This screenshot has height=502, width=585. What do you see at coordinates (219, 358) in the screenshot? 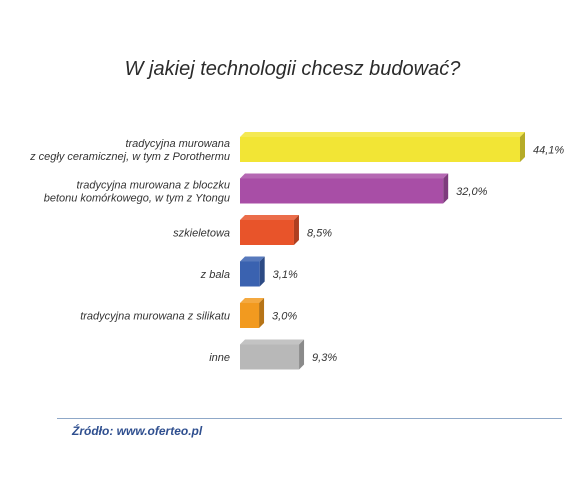
I see `category-label-5-0: inne` at bounding box center [219, 358].